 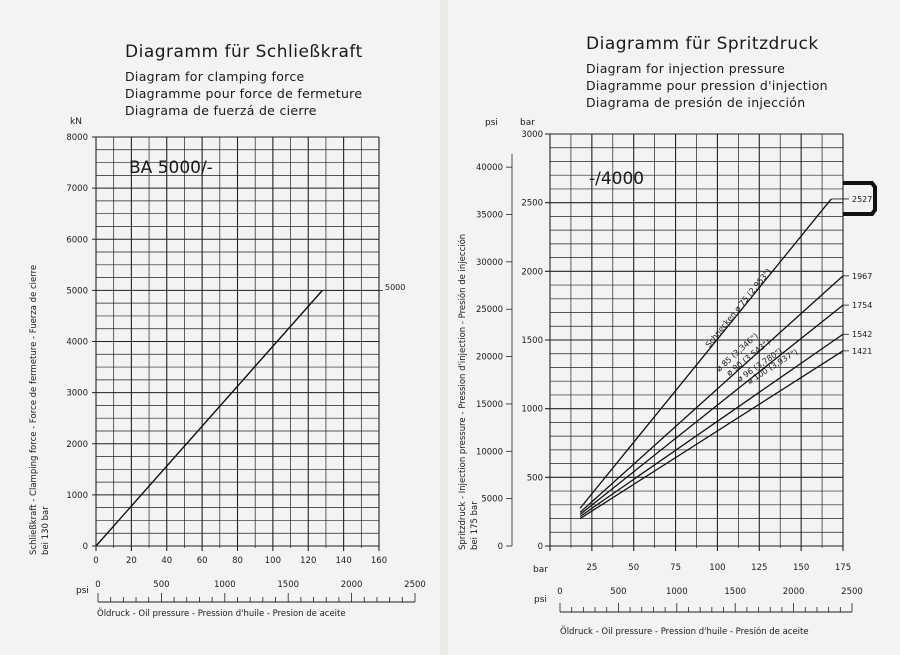 What do you see at coordinates (527, 123) in the screenshot?
I see `bar-unit-label: bar` at bounding box center [527, 123].